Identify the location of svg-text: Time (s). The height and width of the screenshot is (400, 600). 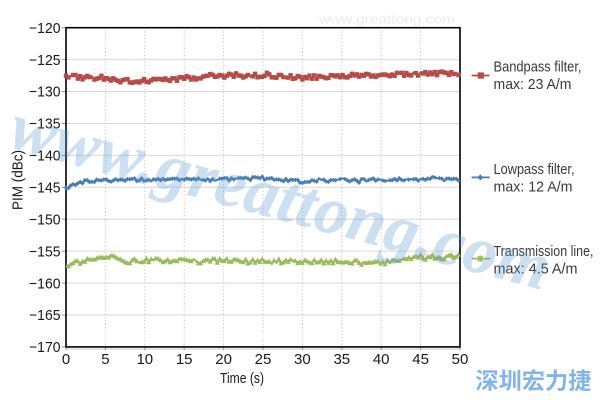
(242, 378).